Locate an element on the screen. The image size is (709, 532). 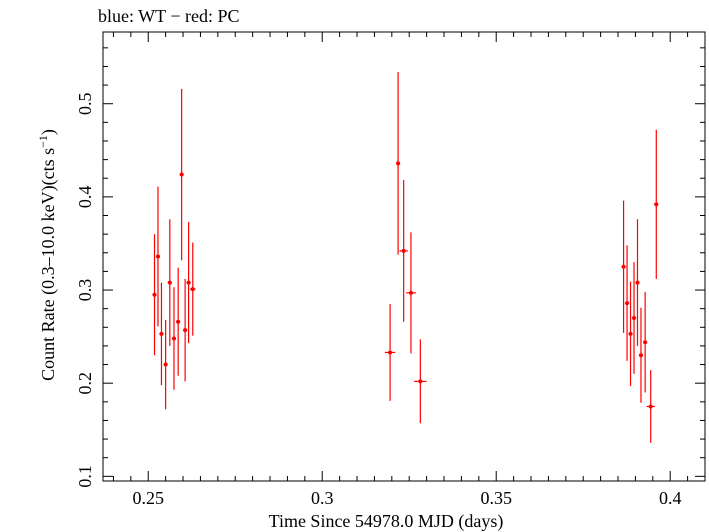
x-tick-label: 0.25 is located at coordinates (148, 498).